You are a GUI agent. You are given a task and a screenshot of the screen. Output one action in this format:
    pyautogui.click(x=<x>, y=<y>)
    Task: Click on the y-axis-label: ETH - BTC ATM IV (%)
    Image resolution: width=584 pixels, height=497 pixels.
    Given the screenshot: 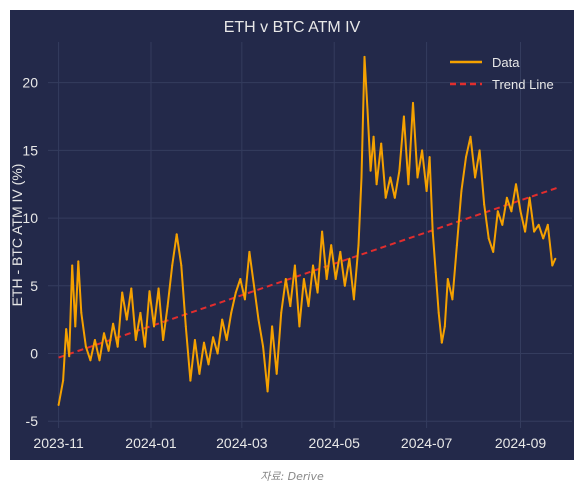 What is the action you would take?
    pyautogui.click(x=17, y=235)
    